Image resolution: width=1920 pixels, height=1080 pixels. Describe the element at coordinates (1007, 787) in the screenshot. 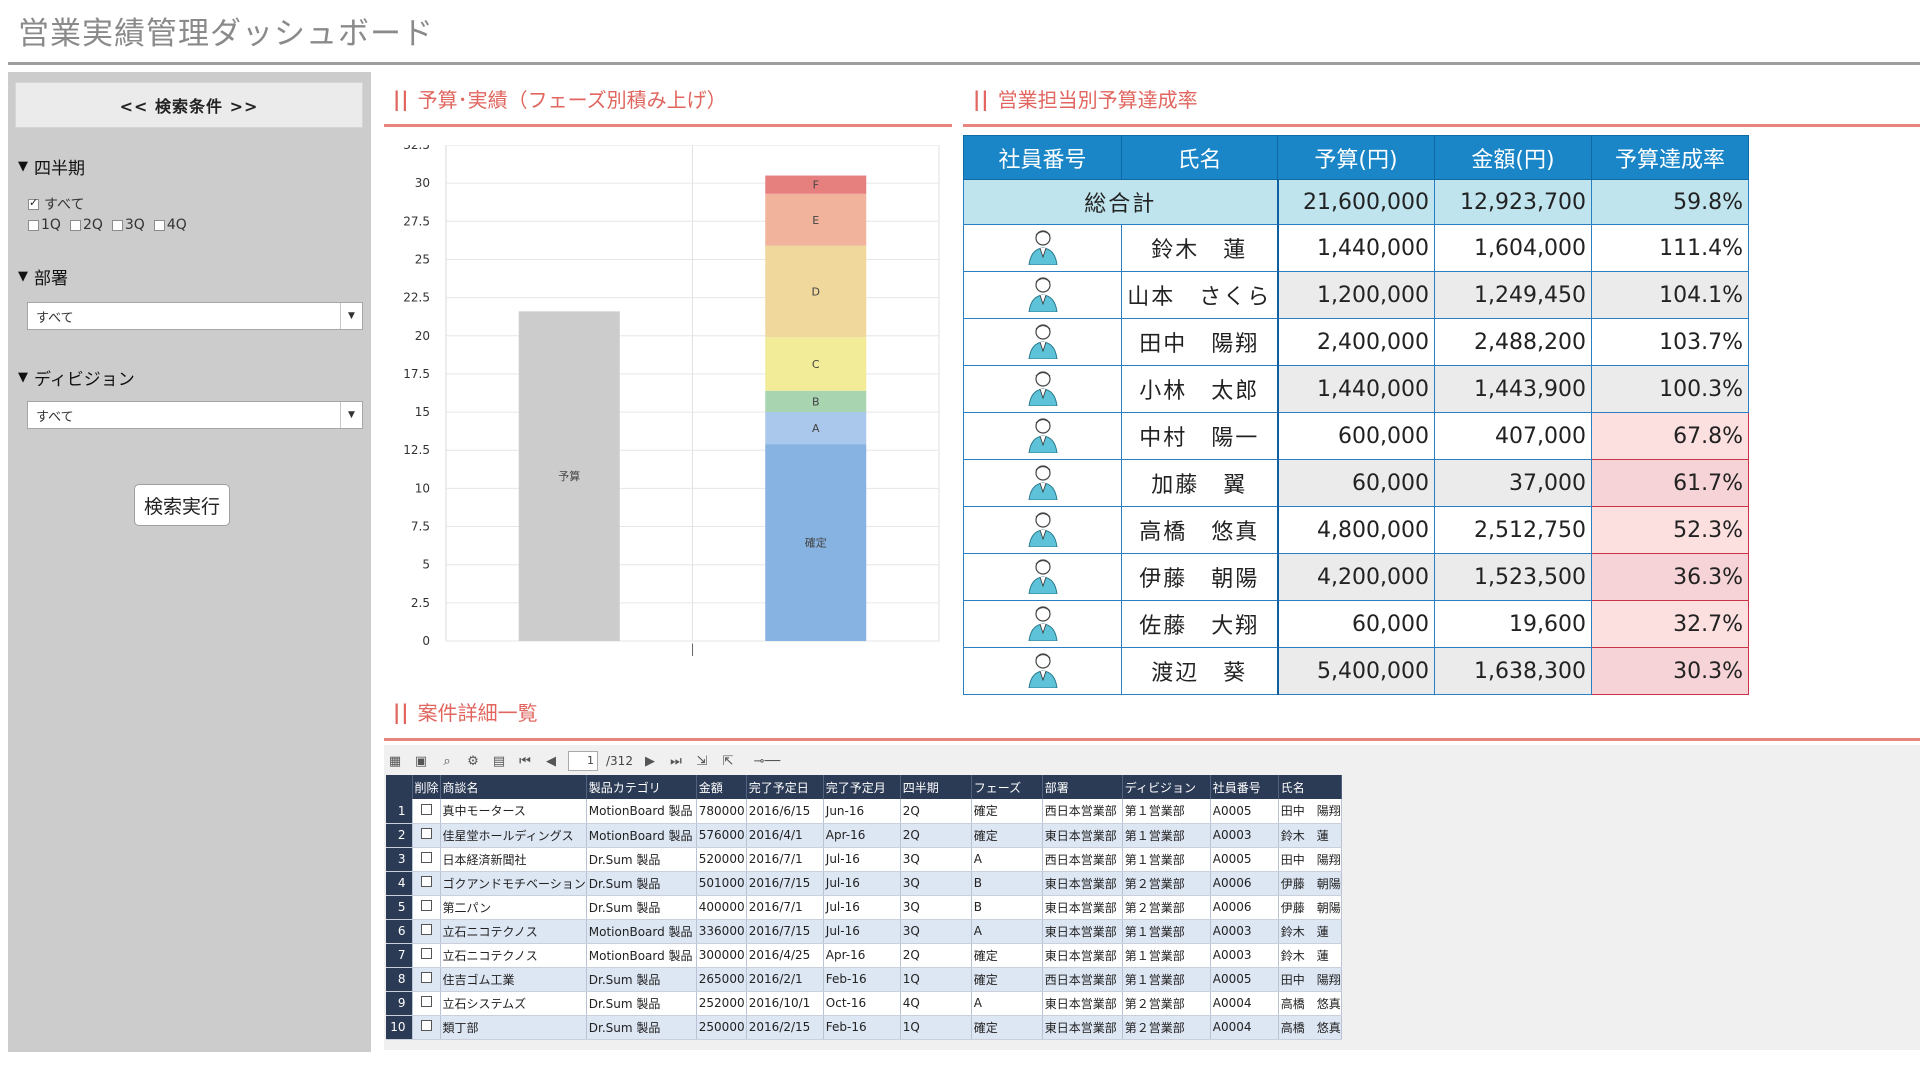

I see `grid-header-cell: フェーズ` at that location.